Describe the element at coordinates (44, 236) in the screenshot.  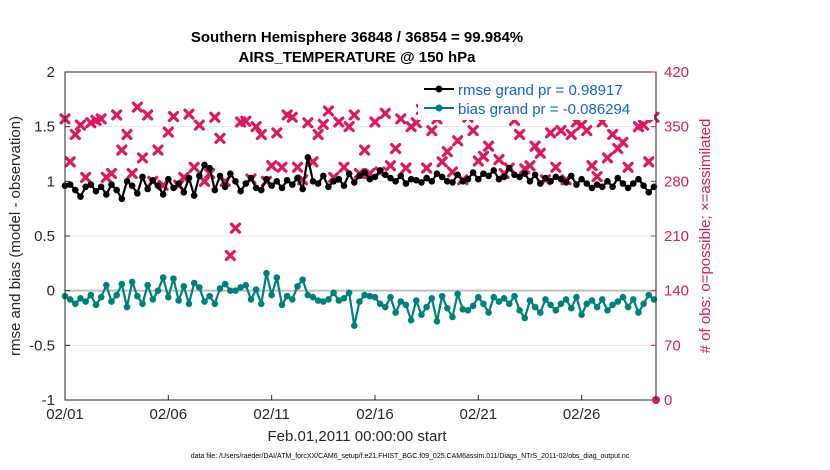
I see `y-left-tick-label: 0.5` at that location.